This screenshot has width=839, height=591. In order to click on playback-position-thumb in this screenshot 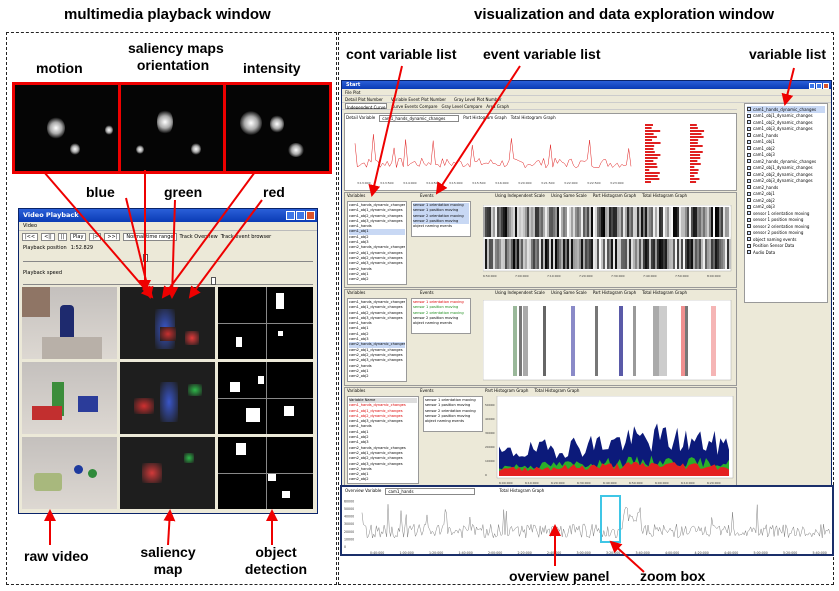, I will do `click(146, 258)`.